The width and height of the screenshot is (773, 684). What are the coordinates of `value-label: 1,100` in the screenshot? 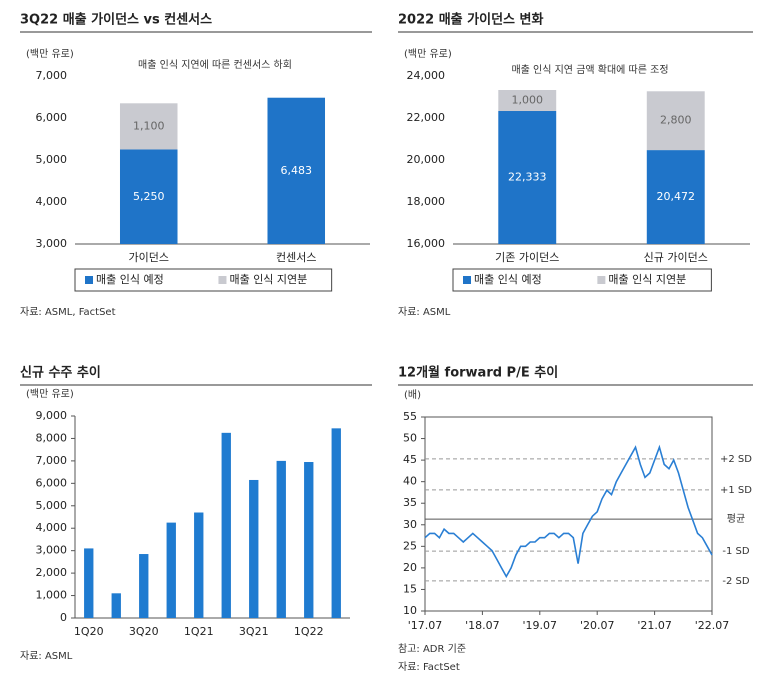 It's located at (149, 125).